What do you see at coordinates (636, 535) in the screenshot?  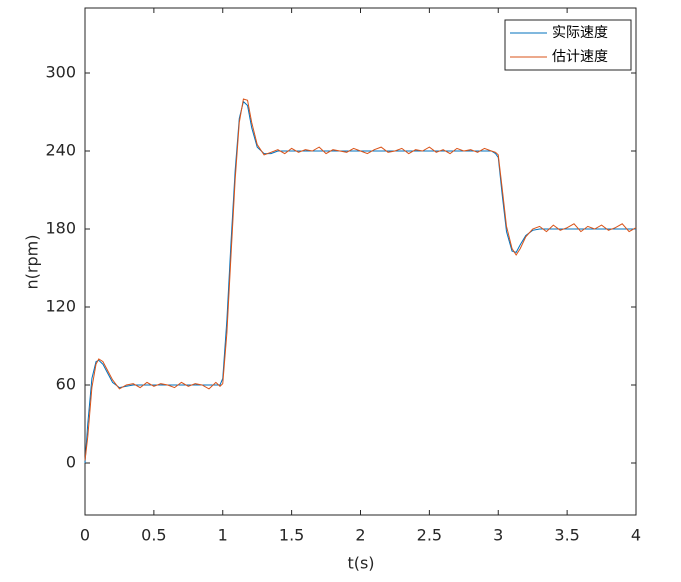 I see `x-tick-label: 4` at bounding box center [636, 535].